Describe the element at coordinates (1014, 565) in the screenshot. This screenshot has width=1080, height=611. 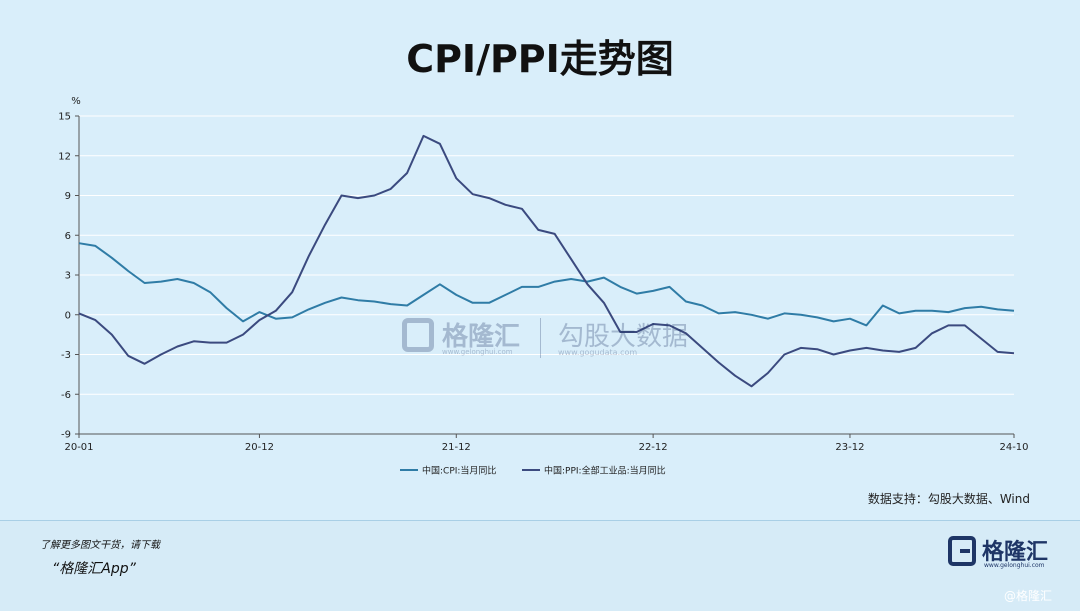
I see `brand-url: www.gelonghui.com` at that location.